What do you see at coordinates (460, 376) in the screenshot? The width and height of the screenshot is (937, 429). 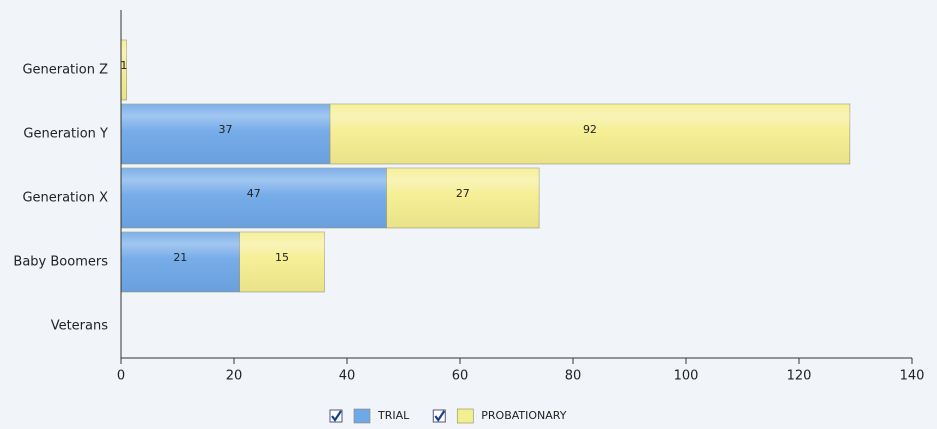 I see `x-tick-label: 60` at bounding box center [460, 376].